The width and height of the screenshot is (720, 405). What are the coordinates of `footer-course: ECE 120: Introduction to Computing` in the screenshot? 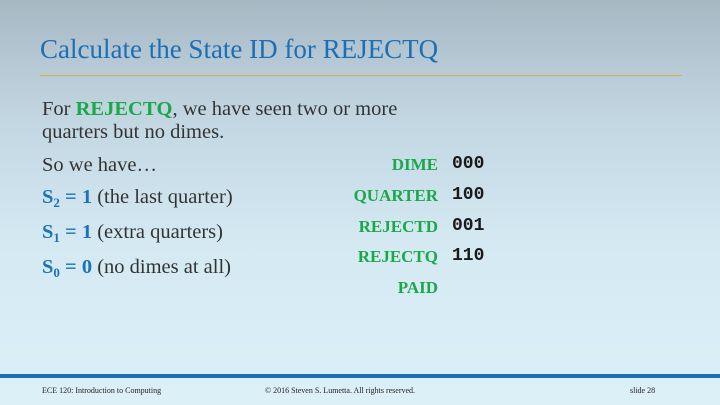 It's located at (102, 390).